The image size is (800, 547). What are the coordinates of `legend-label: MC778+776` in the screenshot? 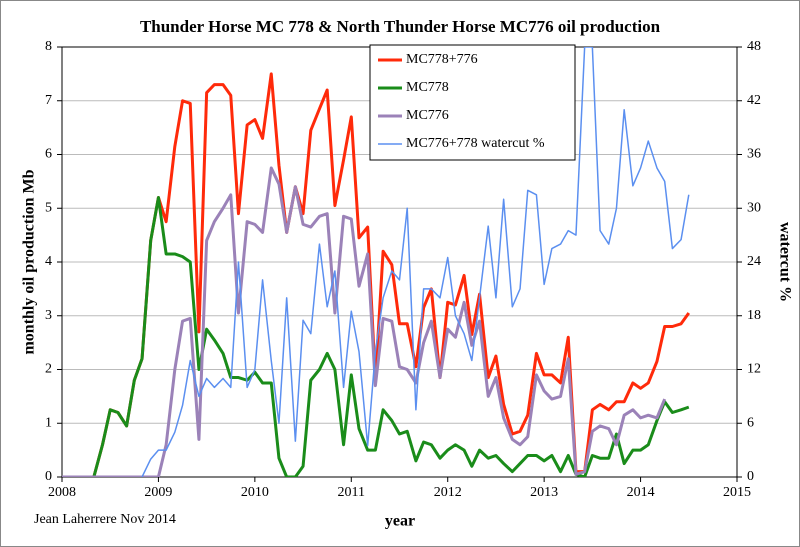 It's located at (442, 59).